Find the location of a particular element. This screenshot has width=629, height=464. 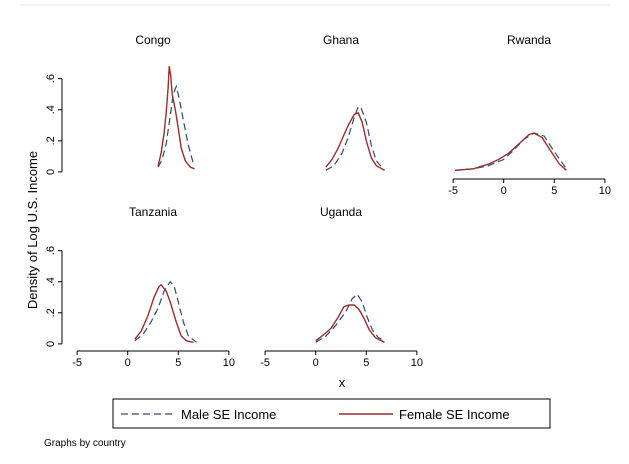

panel-uganda: Uganda -5 0 5 10 is located at coordinates (341, 287).